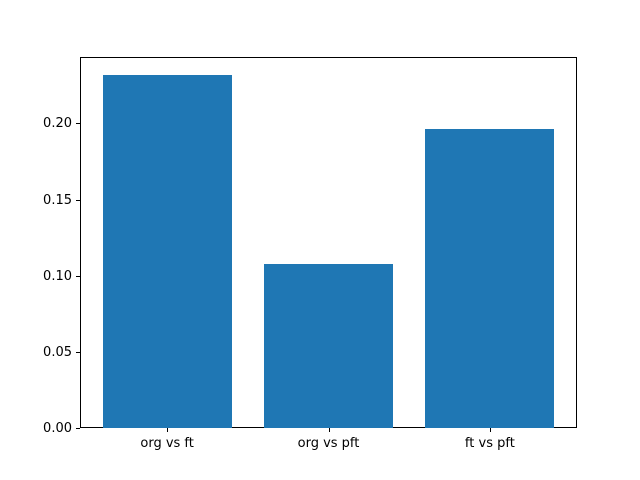  What do you see at coordinates (328, 443) in the screenshot?
I see `x-tick-label: org vs pft` at bounding box center [328, 443].